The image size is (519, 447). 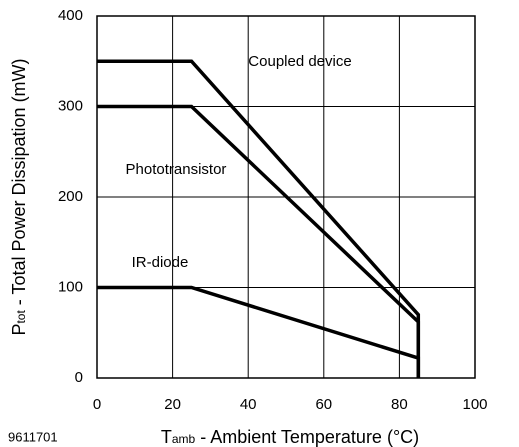 I want to click on x-tick-label: 0, so click(x=97, y=404).